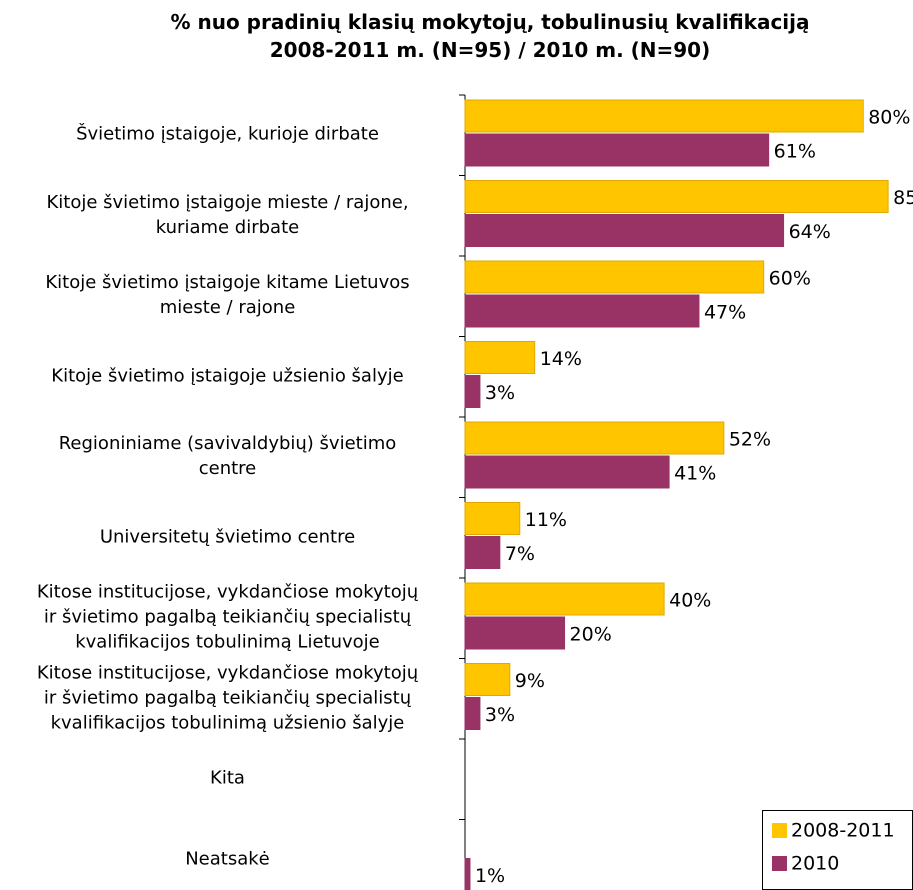  I want to click on value-label: 20%, so click(591, 635).